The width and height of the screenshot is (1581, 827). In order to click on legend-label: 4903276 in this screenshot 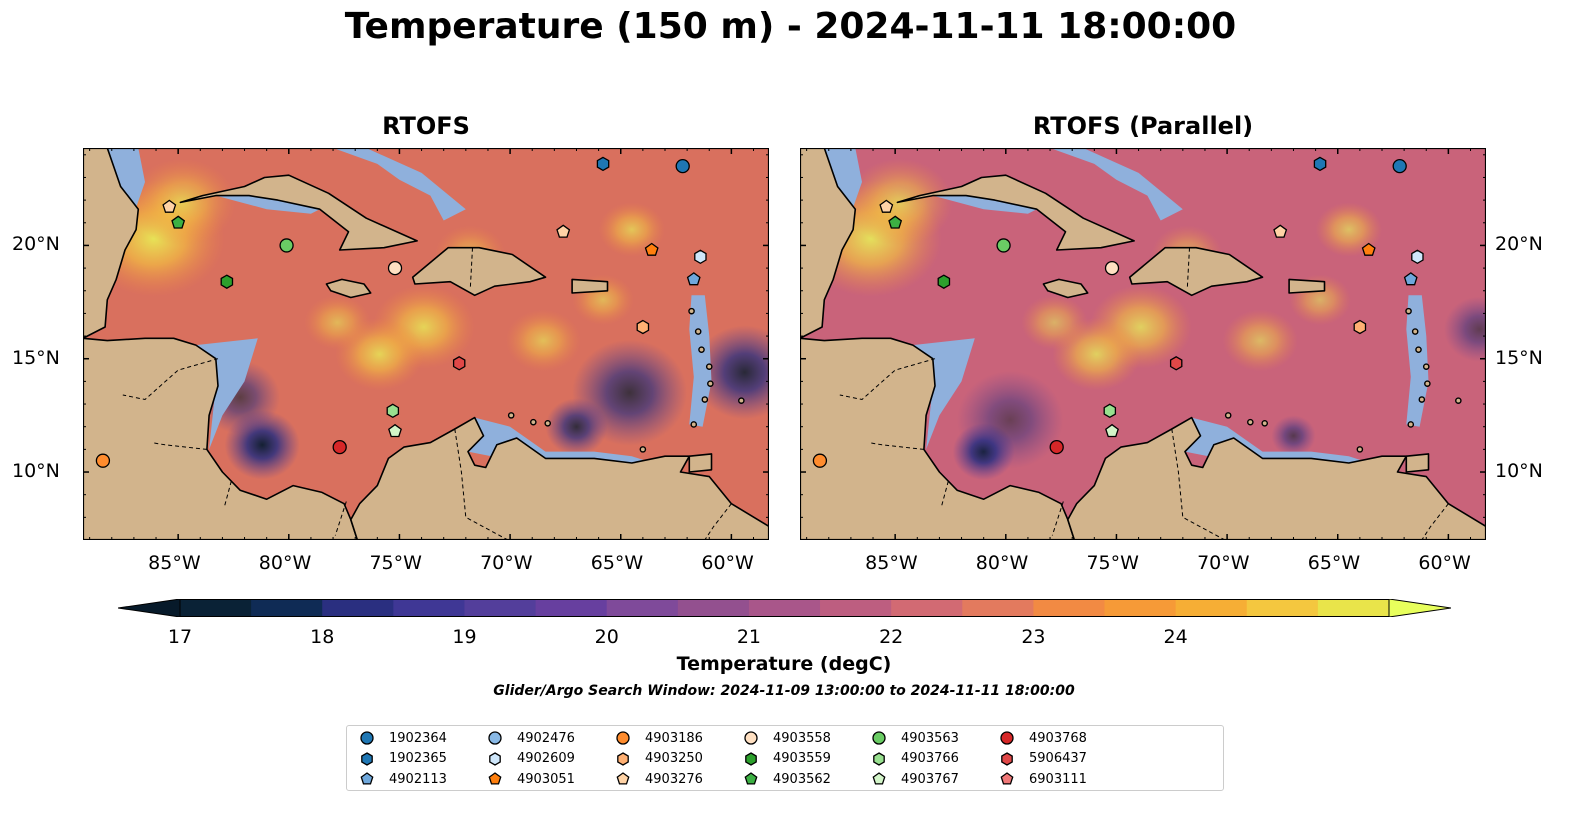, I will do `click(674, 779)`.